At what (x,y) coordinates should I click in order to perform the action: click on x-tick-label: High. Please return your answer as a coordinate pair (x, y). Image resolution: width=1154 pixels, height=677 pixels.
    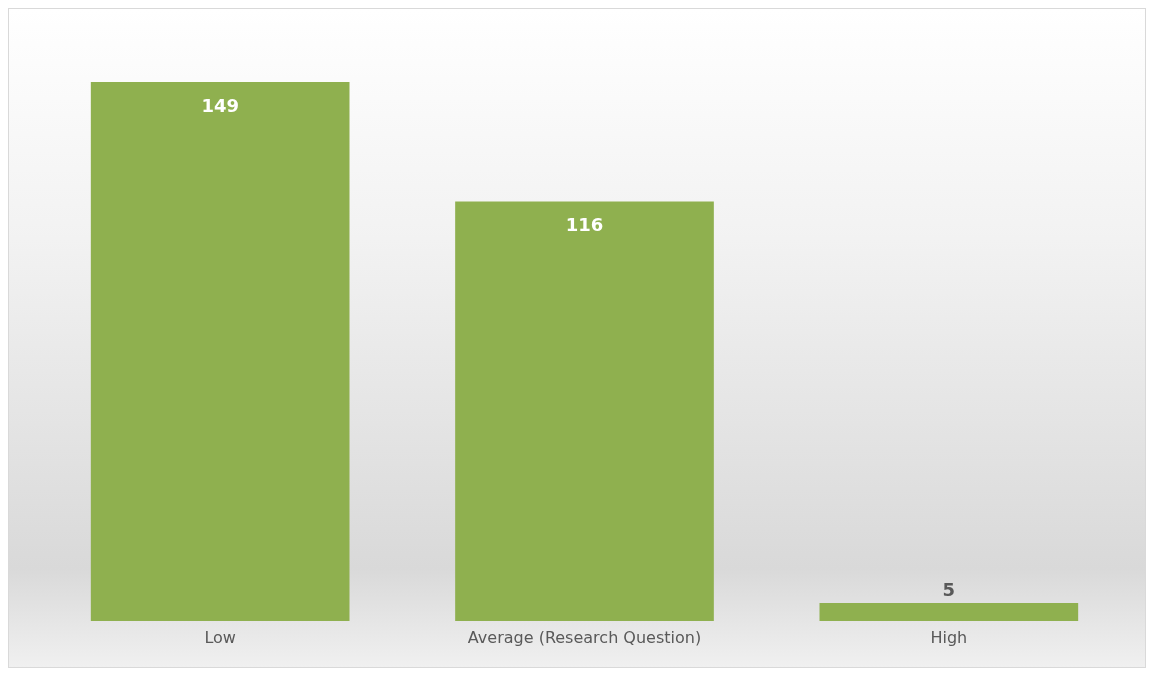
    Looking at the image, I should click on (949, 637).